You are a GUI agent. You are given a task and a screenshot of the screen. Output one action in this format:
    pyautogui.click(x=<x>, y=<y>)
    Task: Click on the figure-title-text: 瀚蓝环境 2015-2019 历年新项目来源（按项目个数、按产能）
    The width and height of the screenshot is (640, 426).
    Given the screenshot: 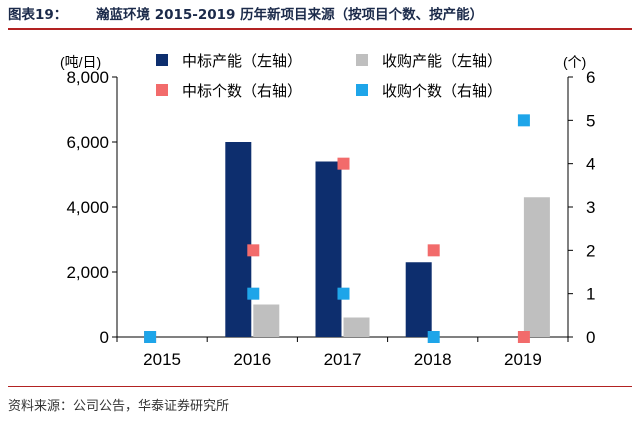 What is the action you would take?
    pyautogui.click(x=290, y=15)
    